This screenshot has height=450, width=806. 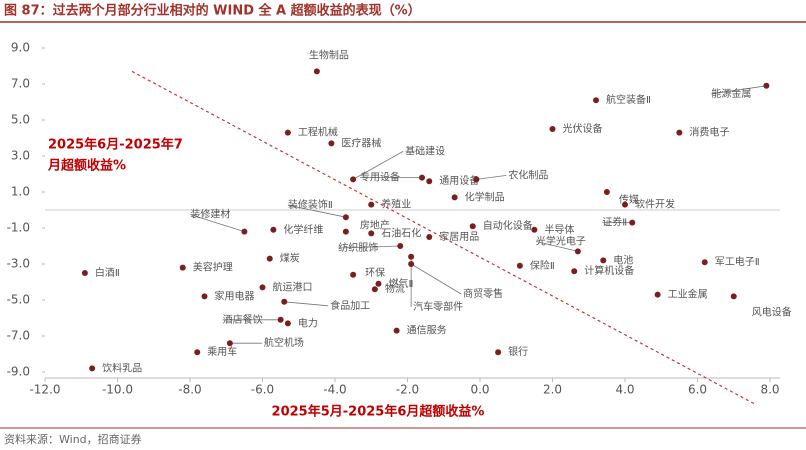 What do you see at coordinates (303, 229) in the screenshot?
I see `point-label: 化学纤维` at bounding box center [303, 229].